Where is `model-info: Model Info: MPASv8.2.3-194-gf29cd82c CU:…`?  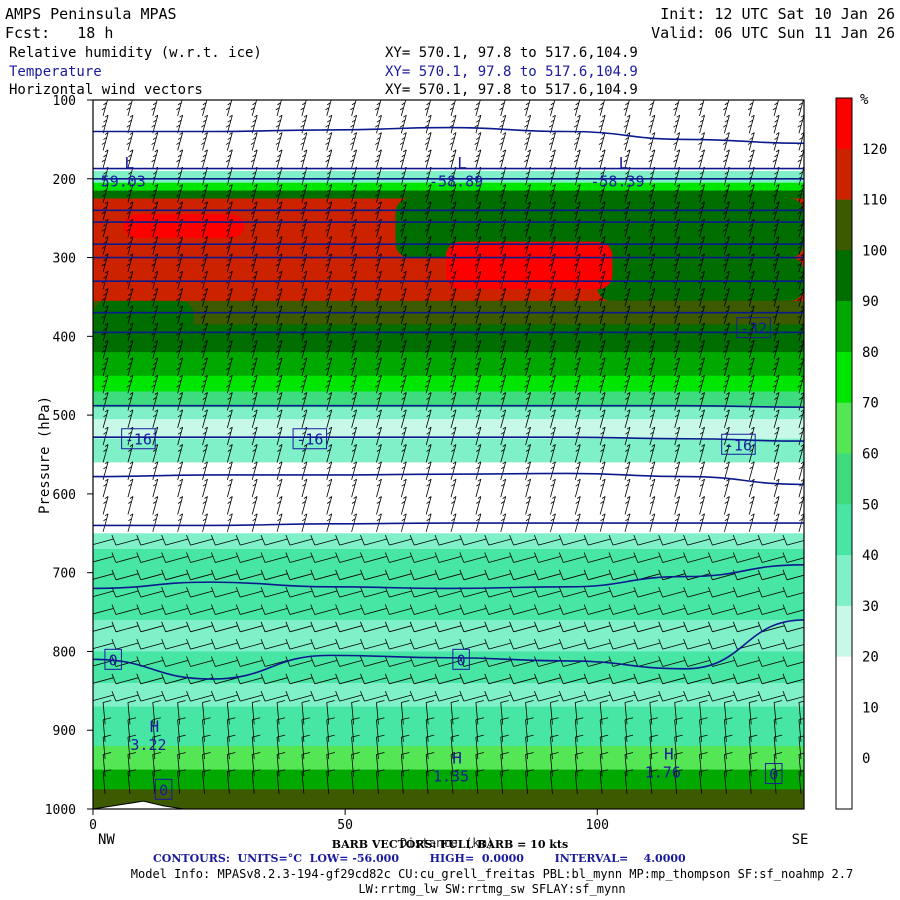 model-info: Model Info: MPASv8.2.3-194-gf29cd82c CU:… is located at coordinates (492, 874).